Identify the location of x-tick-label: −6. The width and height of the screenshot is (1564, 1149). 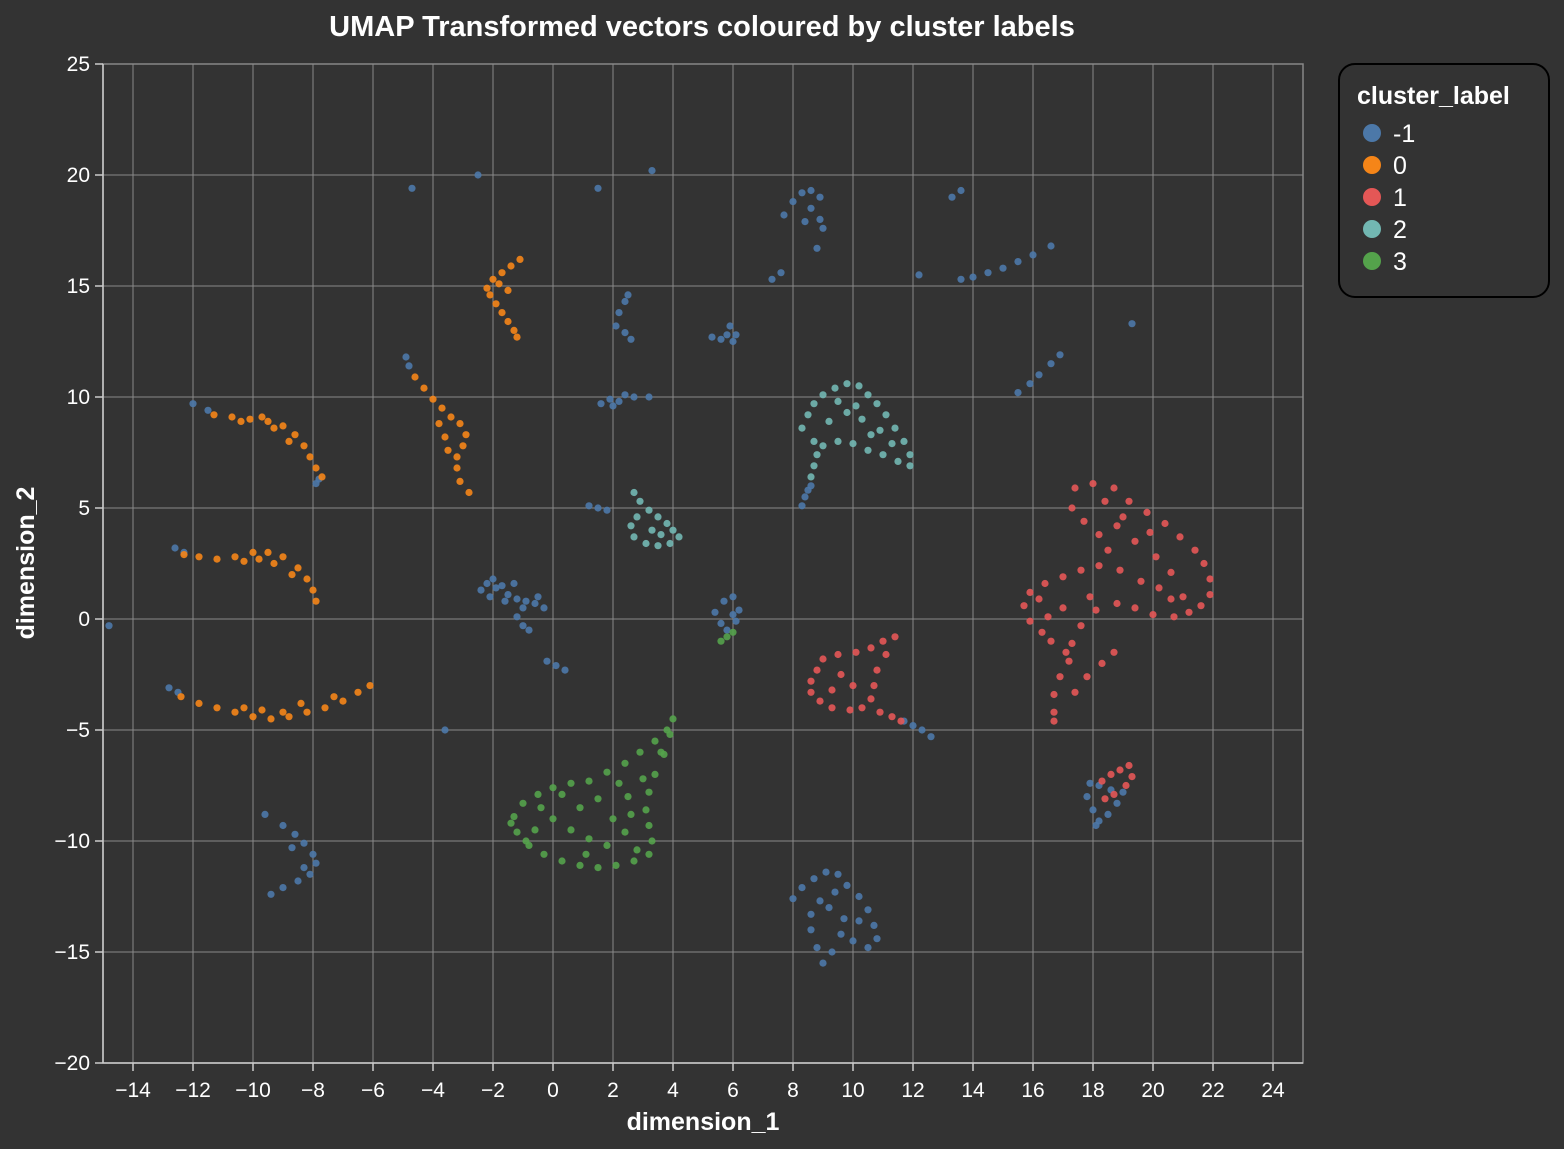
(373, 1090).